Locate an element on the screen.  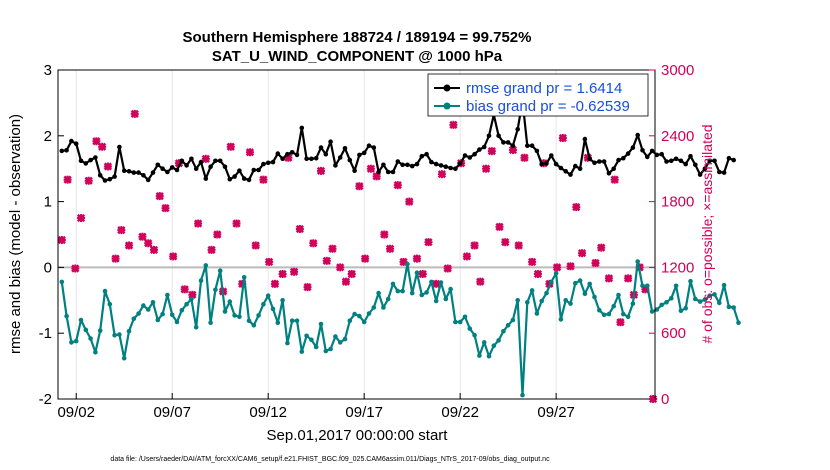
x-tick-label: 09/02 is located at coordinates (76, 412).